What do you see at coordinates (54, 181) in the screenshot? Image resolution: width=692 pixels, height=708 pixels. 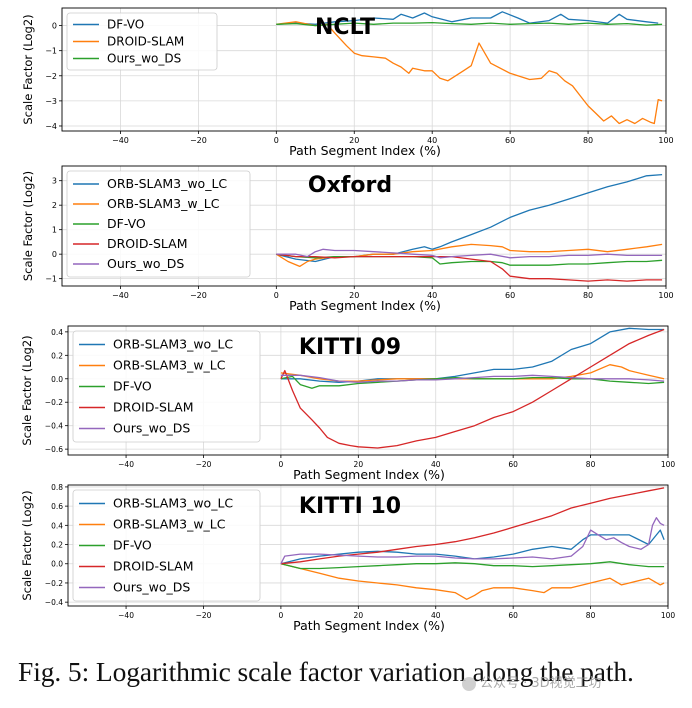 I see `y-tick-label: 3` at bounding box center [54, 181].